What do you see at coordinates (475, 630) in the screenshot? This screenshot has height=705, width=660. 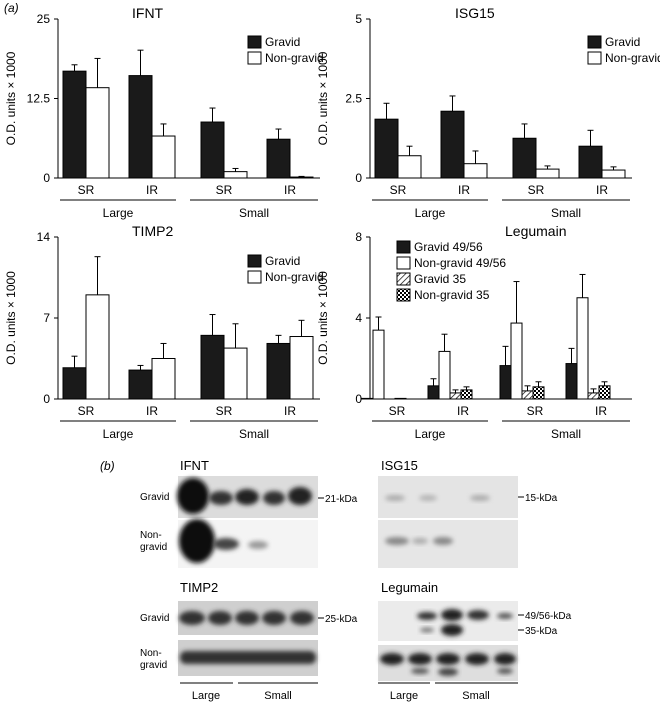 I see `blot-legumain: Legumain 49/56-kDa 35-kDa` at bounding box center [475, 630].